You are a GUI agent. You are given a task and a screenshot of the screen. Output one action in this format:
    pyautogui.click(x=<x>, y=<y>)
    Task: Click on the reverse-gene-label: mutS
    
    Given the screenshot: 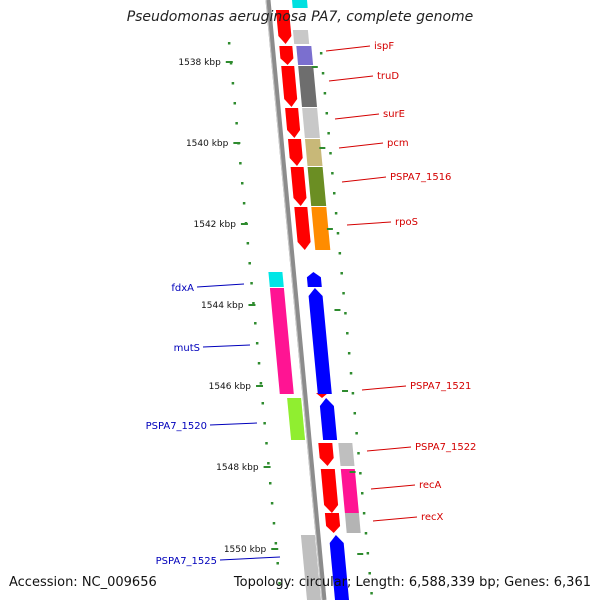 What is the action you would take?
    pyautogui.click(x=187, y=348)
    